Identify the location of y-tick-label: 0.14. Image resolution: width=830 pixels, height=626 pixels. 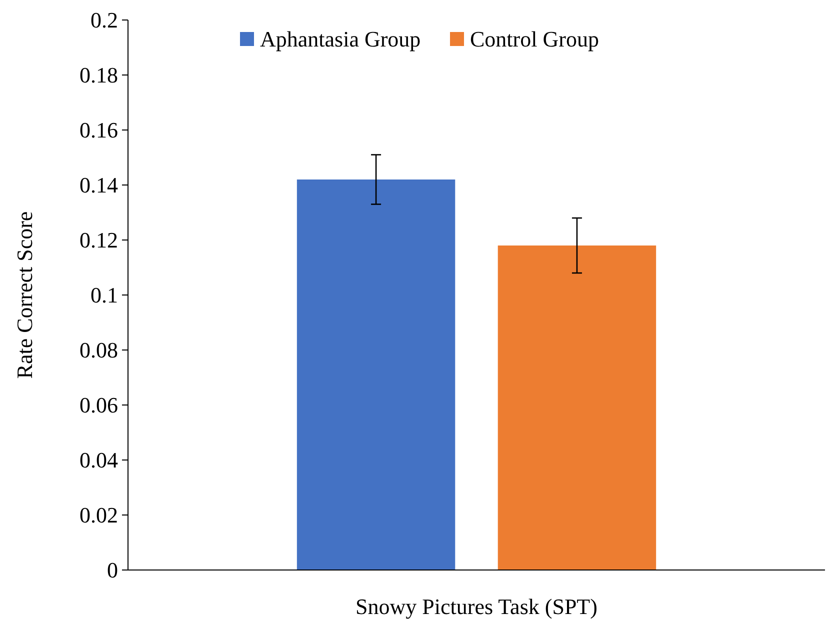
(99, 185).